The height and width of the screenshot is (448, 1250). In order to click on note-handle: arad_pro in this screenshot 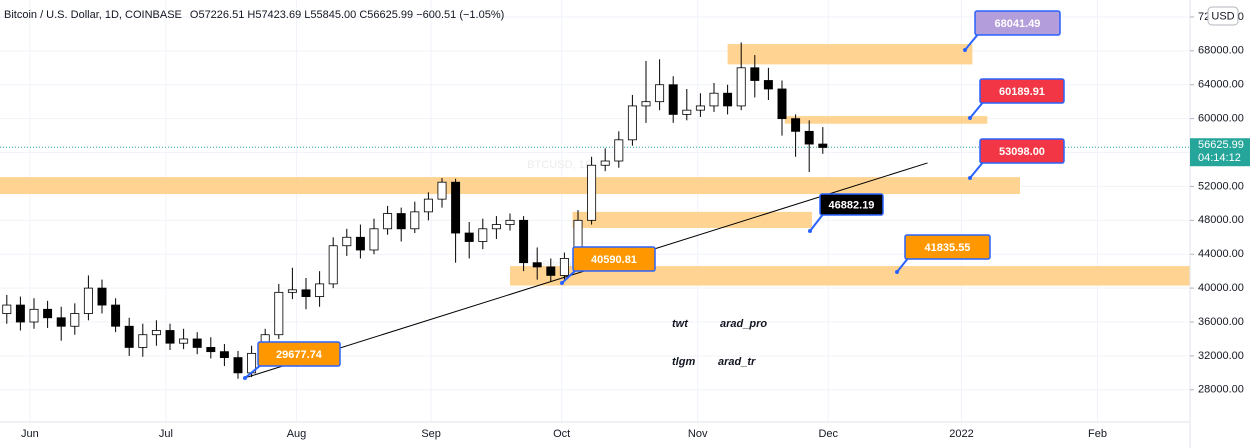, I will do `click(743, 324)`.